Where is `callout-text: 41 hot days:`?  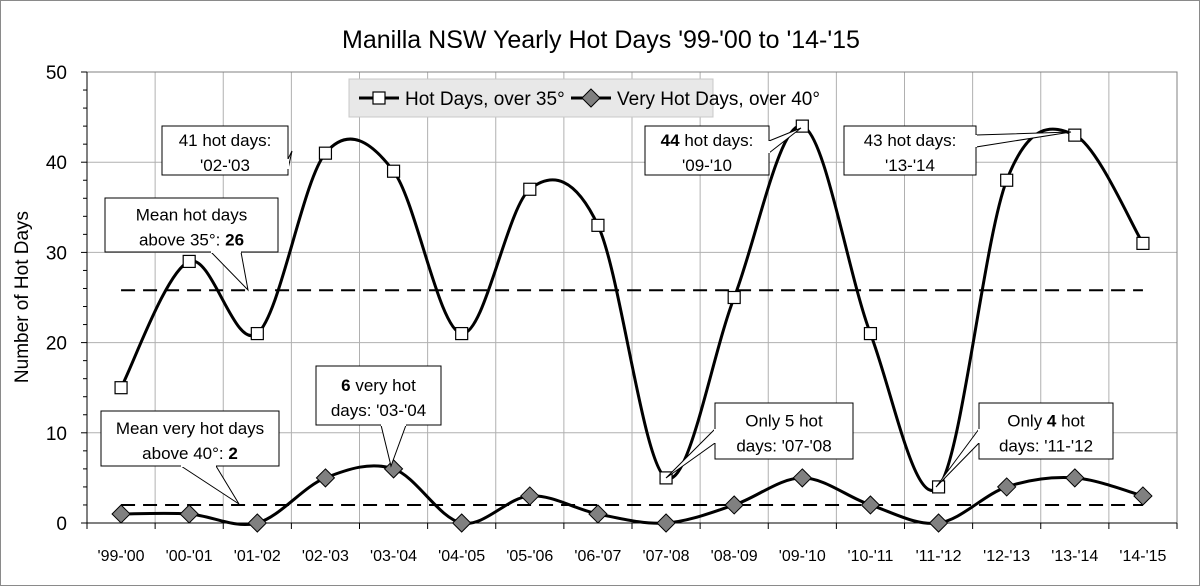 callout-text: 41 hot days: is located at coordinates (225, 140).